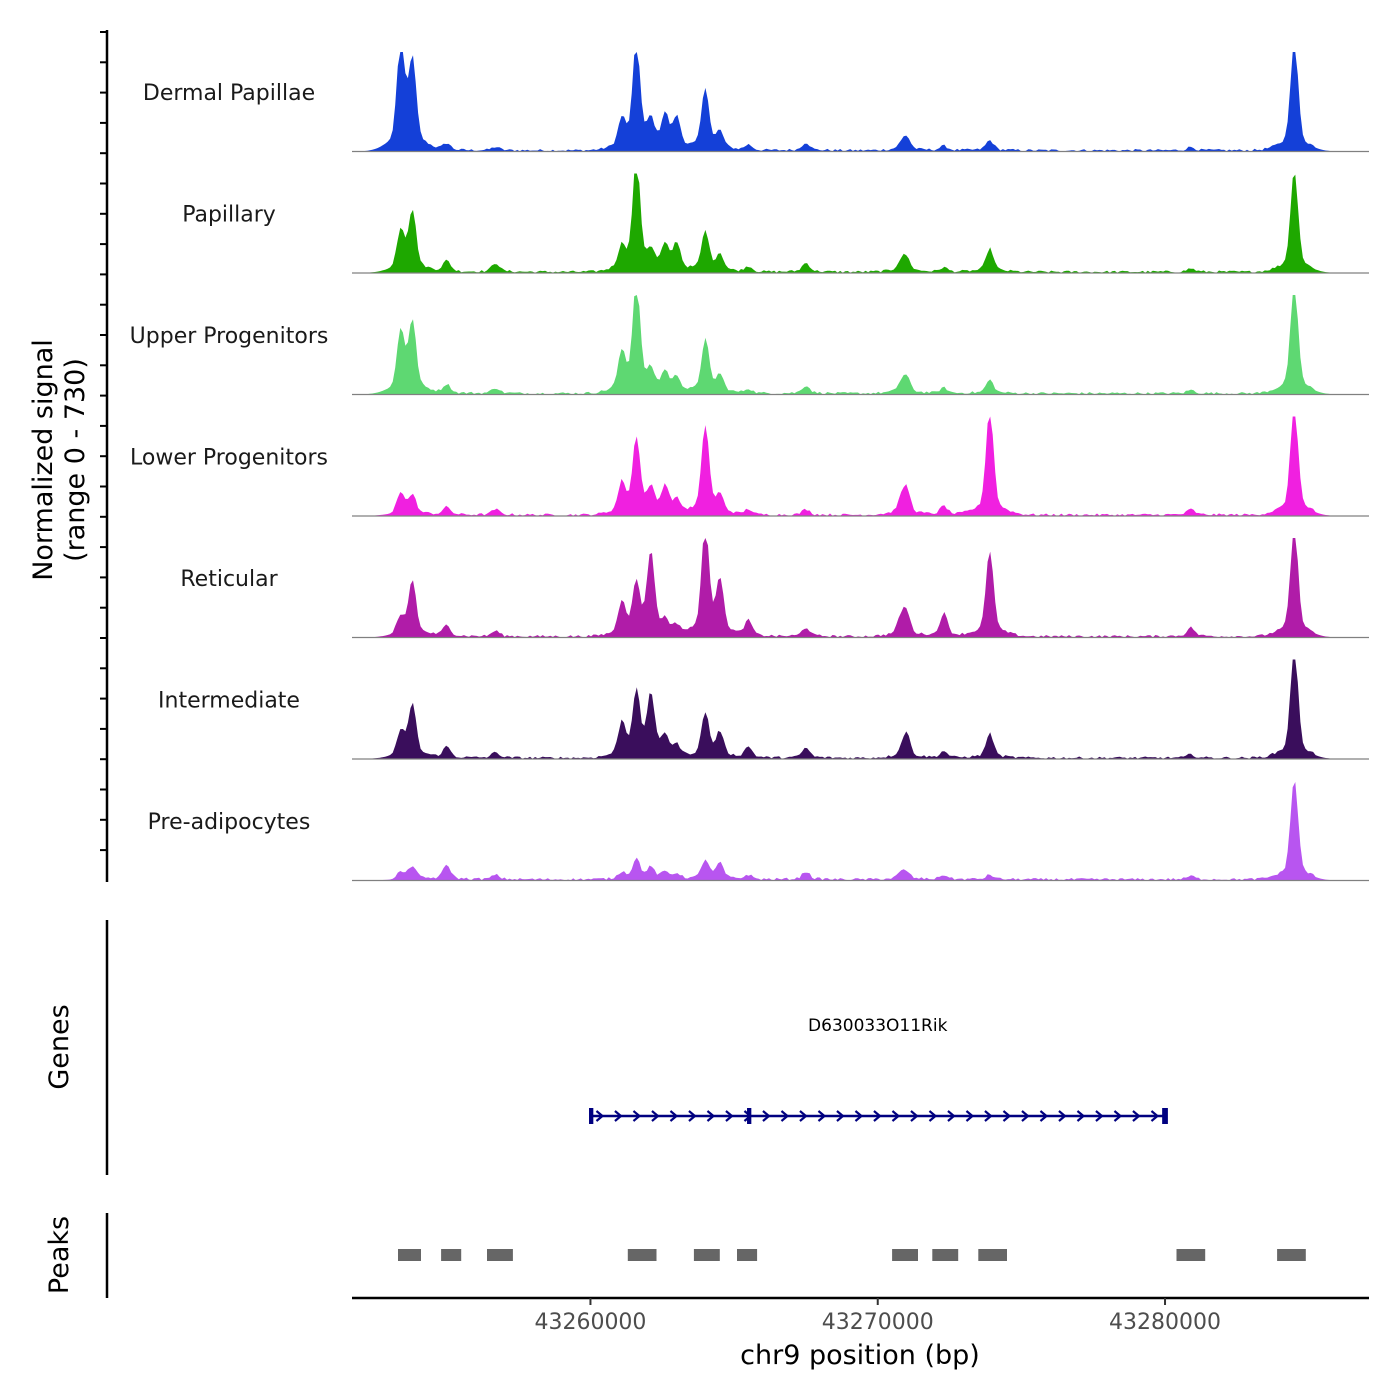 This screenshot has width=1400, height=1400. I want to click on track-dermal-papillae: Dermal Papillae, so click(756, 102).